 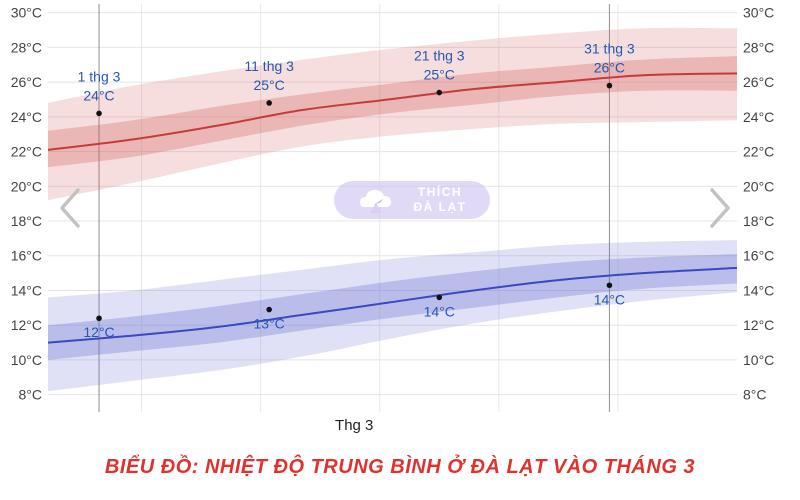 I want to click on previous-button, so click(x=71, y=208).